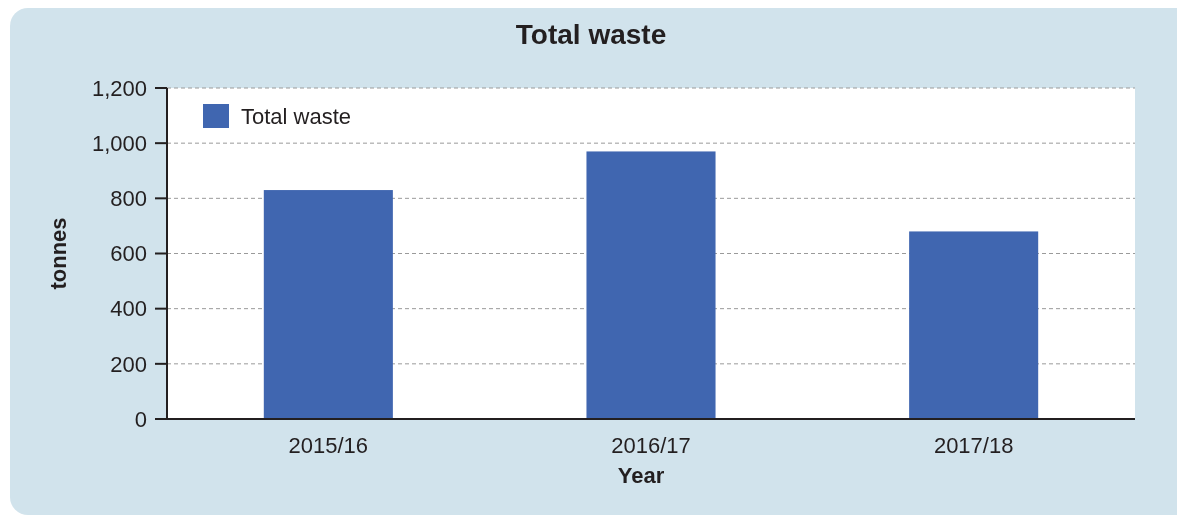 This screenshot has height=519, width=1177. Describe the element at coordinates (128, 199) in the screenshot. I see `y-tick-label: 800` at that location.